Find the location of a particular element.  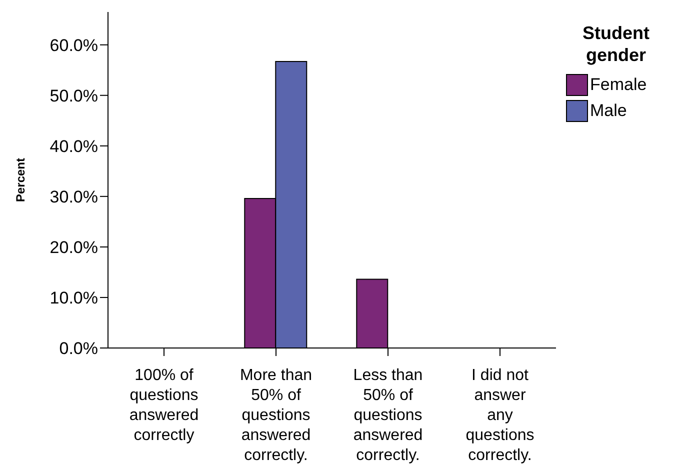

y-tick-label: 30.0% is located at coordinates (74, 196).